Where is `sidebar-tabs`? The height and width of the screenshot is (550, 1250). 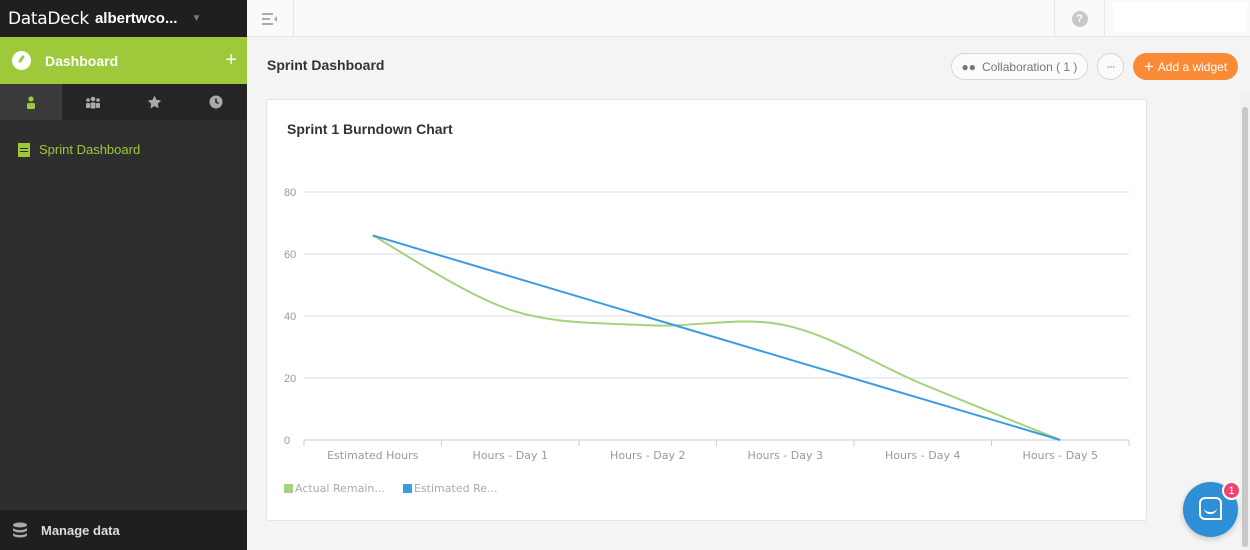
sidebar-tabs is located at coordinates (123, 102).